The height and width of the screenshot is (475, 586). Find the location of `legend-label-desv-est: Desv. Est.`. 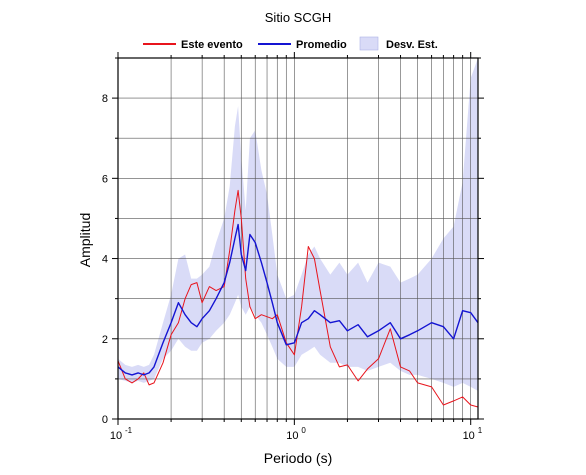

legend-label-desv-est: Desv. Est. is located at coordinates (412, 45).